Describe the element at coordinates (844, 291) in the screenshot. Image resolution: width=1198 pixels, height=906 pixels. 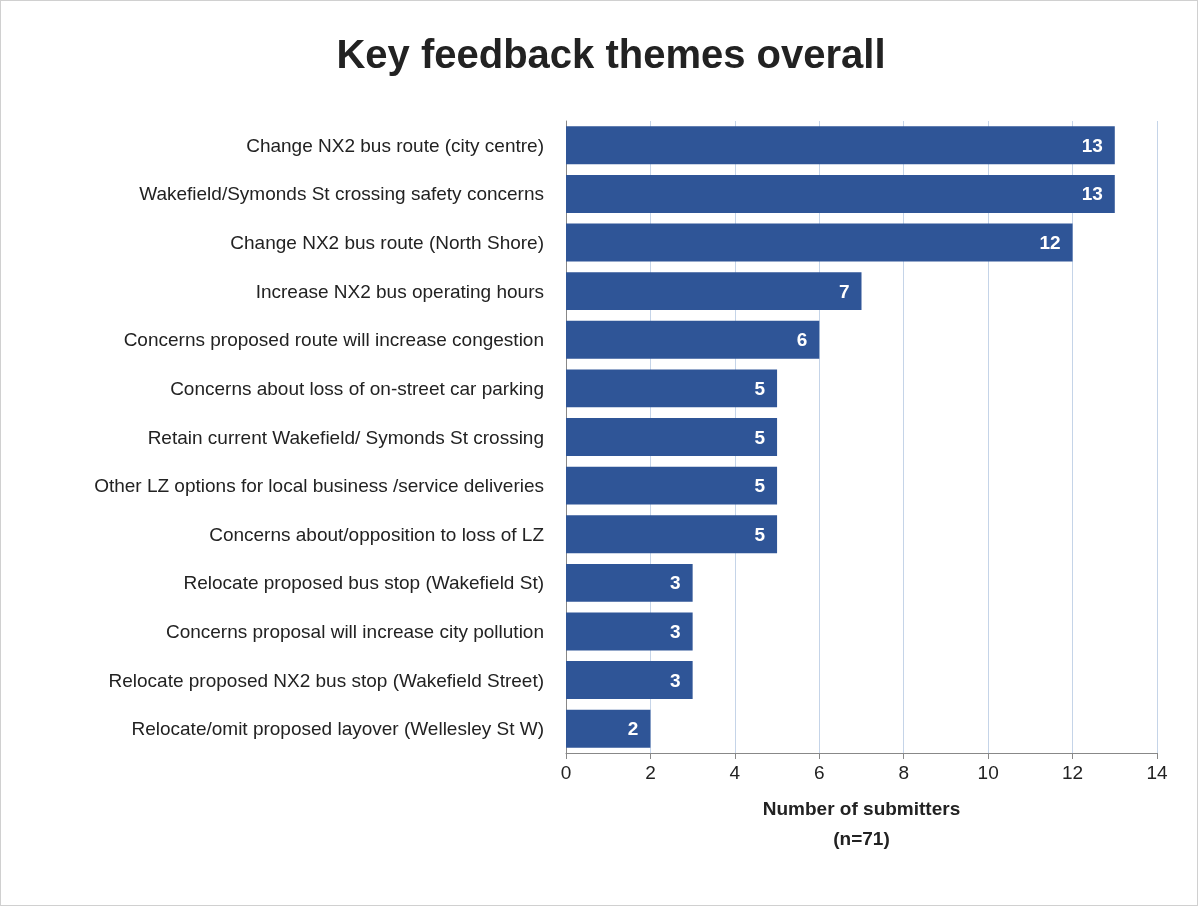
I see `data-label: 7` at that location.